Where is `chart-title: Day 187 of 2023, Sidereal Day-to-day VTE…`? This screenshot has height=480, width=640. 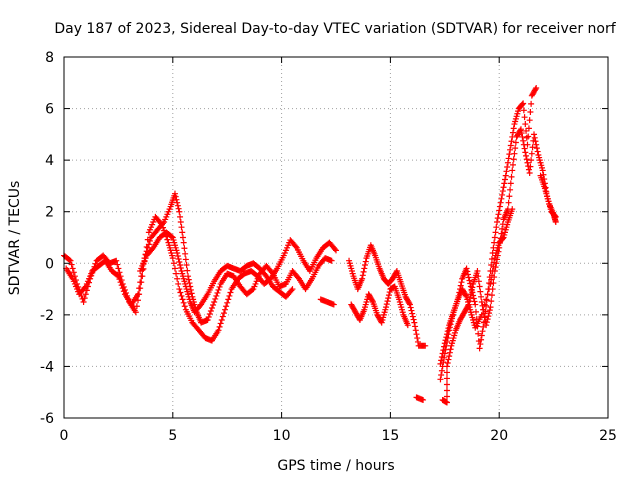 chart-title: Day 187 of 2023, Sidereal Day-to-day VTE… is located at coordinates (335, 29).